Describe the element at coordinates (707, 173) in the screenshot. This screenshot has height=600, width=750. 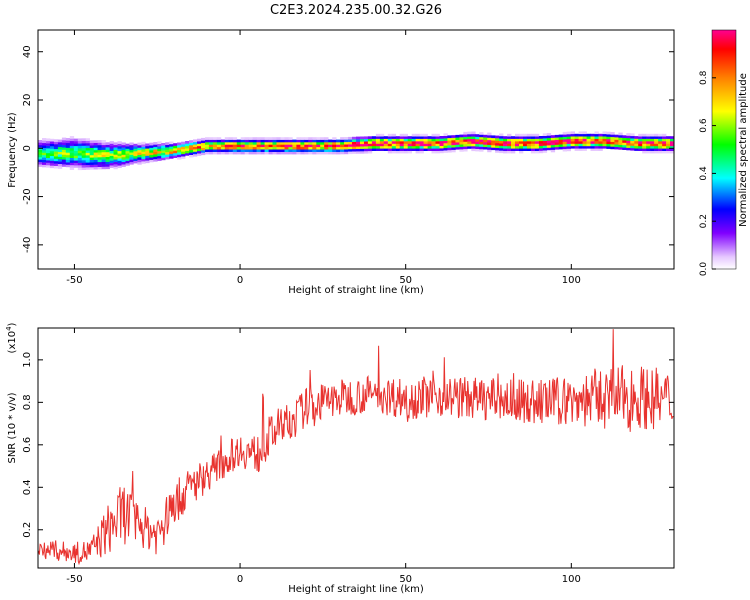
I see `colorbar-ticks: 0.0 0.2 0.4 0.6 0.8` at that location.